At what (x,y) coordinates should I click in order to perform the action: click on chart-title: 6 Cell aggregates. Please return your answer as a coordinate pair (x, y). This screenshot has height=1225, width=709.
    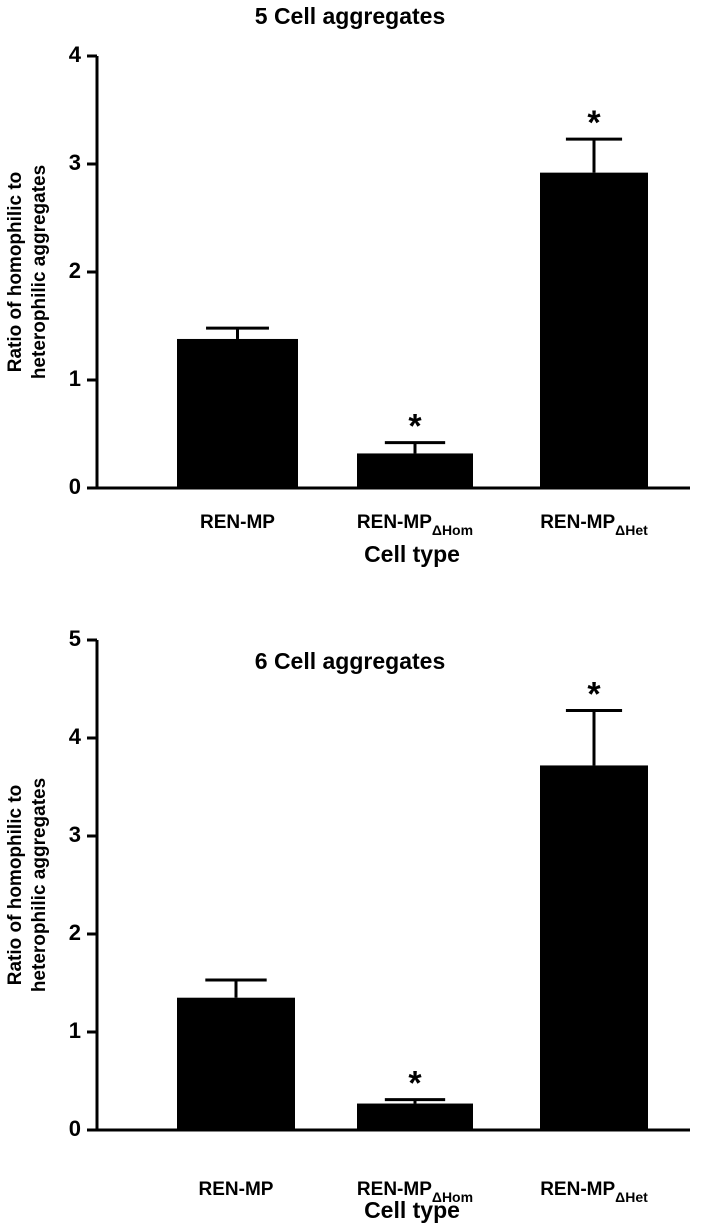
    Looking at the image, I should click on (350, 661).